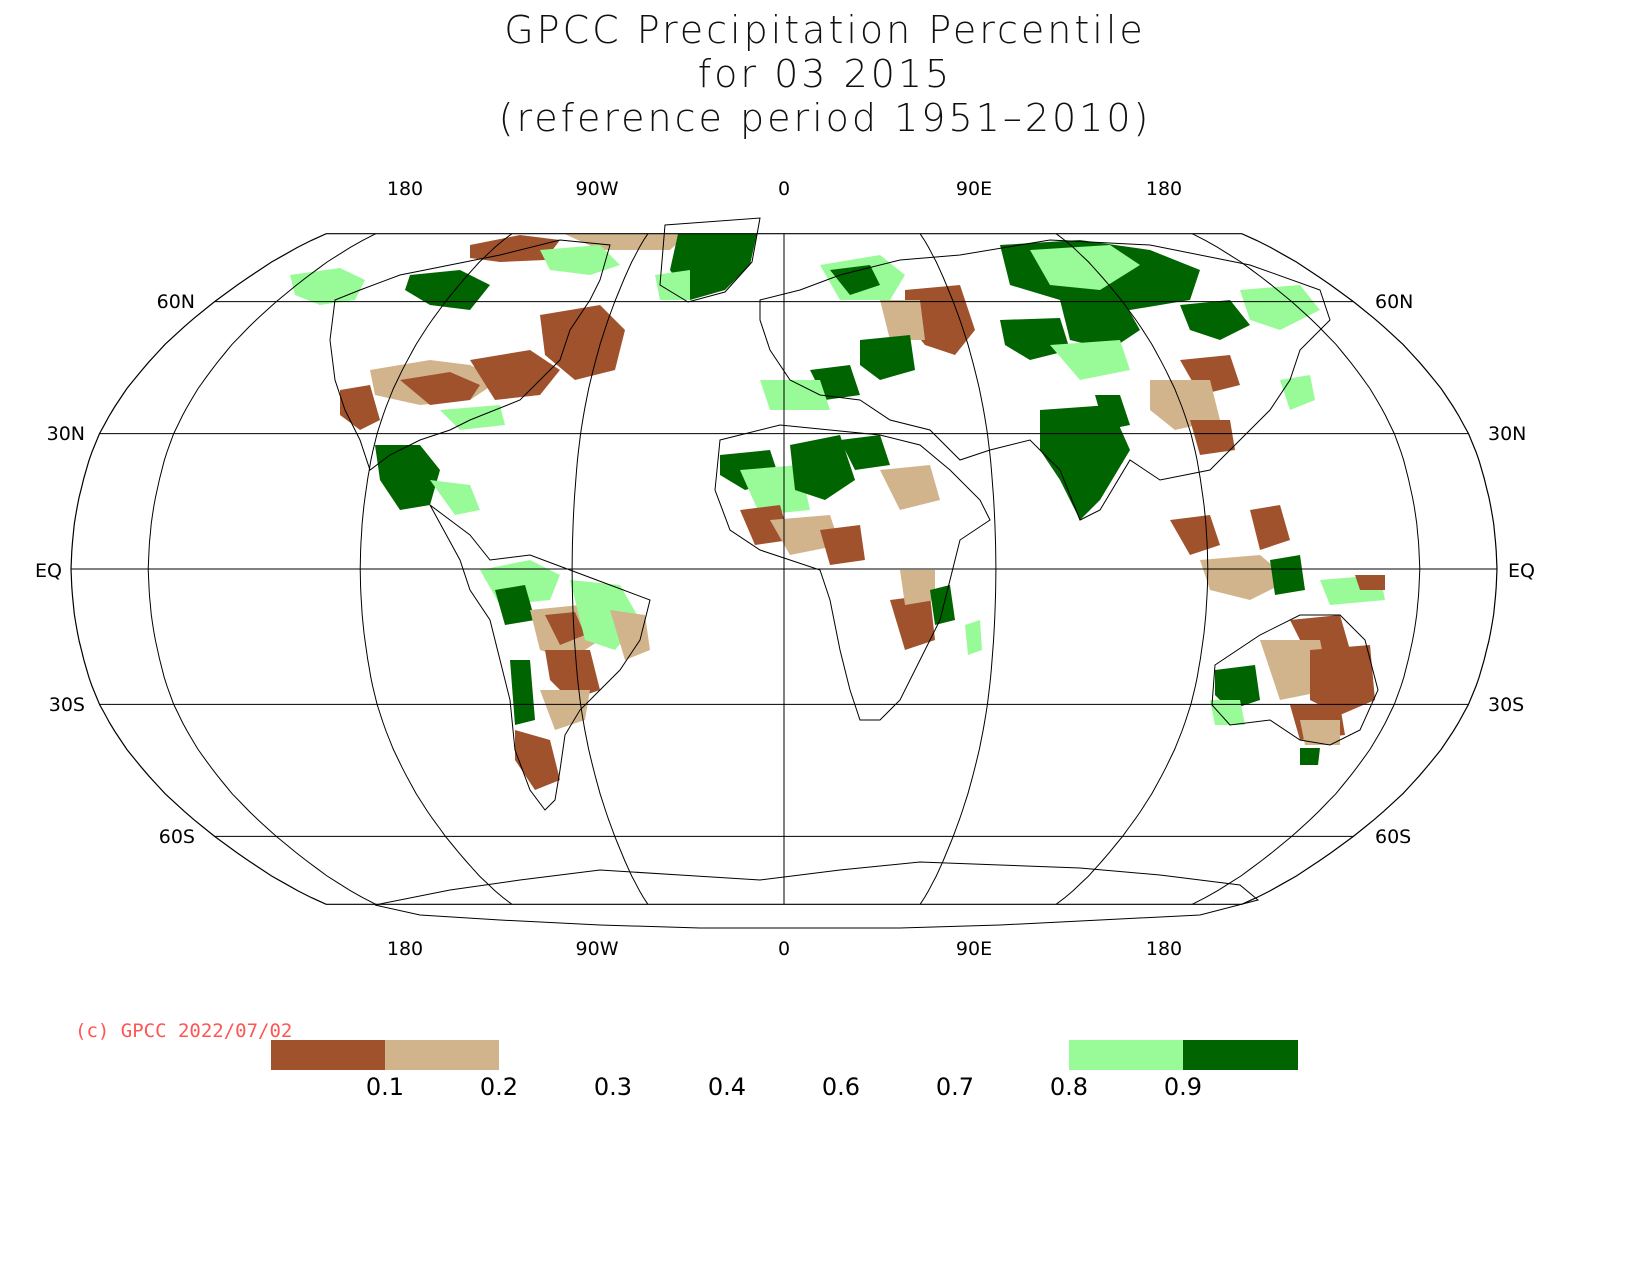 The width and height of the screenshot is (1650, 1270). Describe the element at coordinates (1270, 527) in the screenshot. I see `patch-borneo-dry` at that location.